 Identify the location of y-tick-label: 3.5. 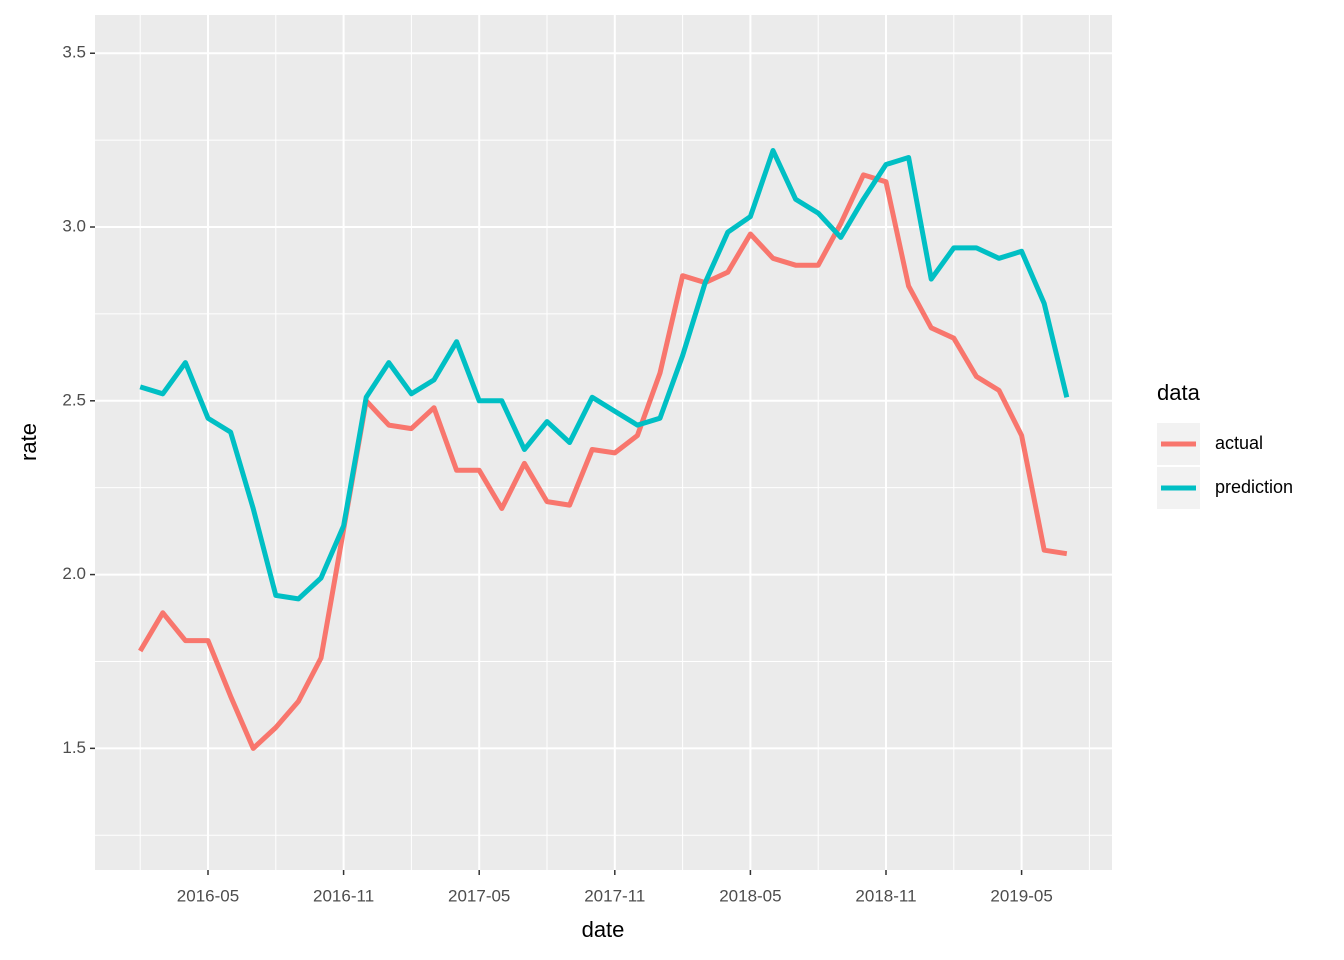
(74, 52).